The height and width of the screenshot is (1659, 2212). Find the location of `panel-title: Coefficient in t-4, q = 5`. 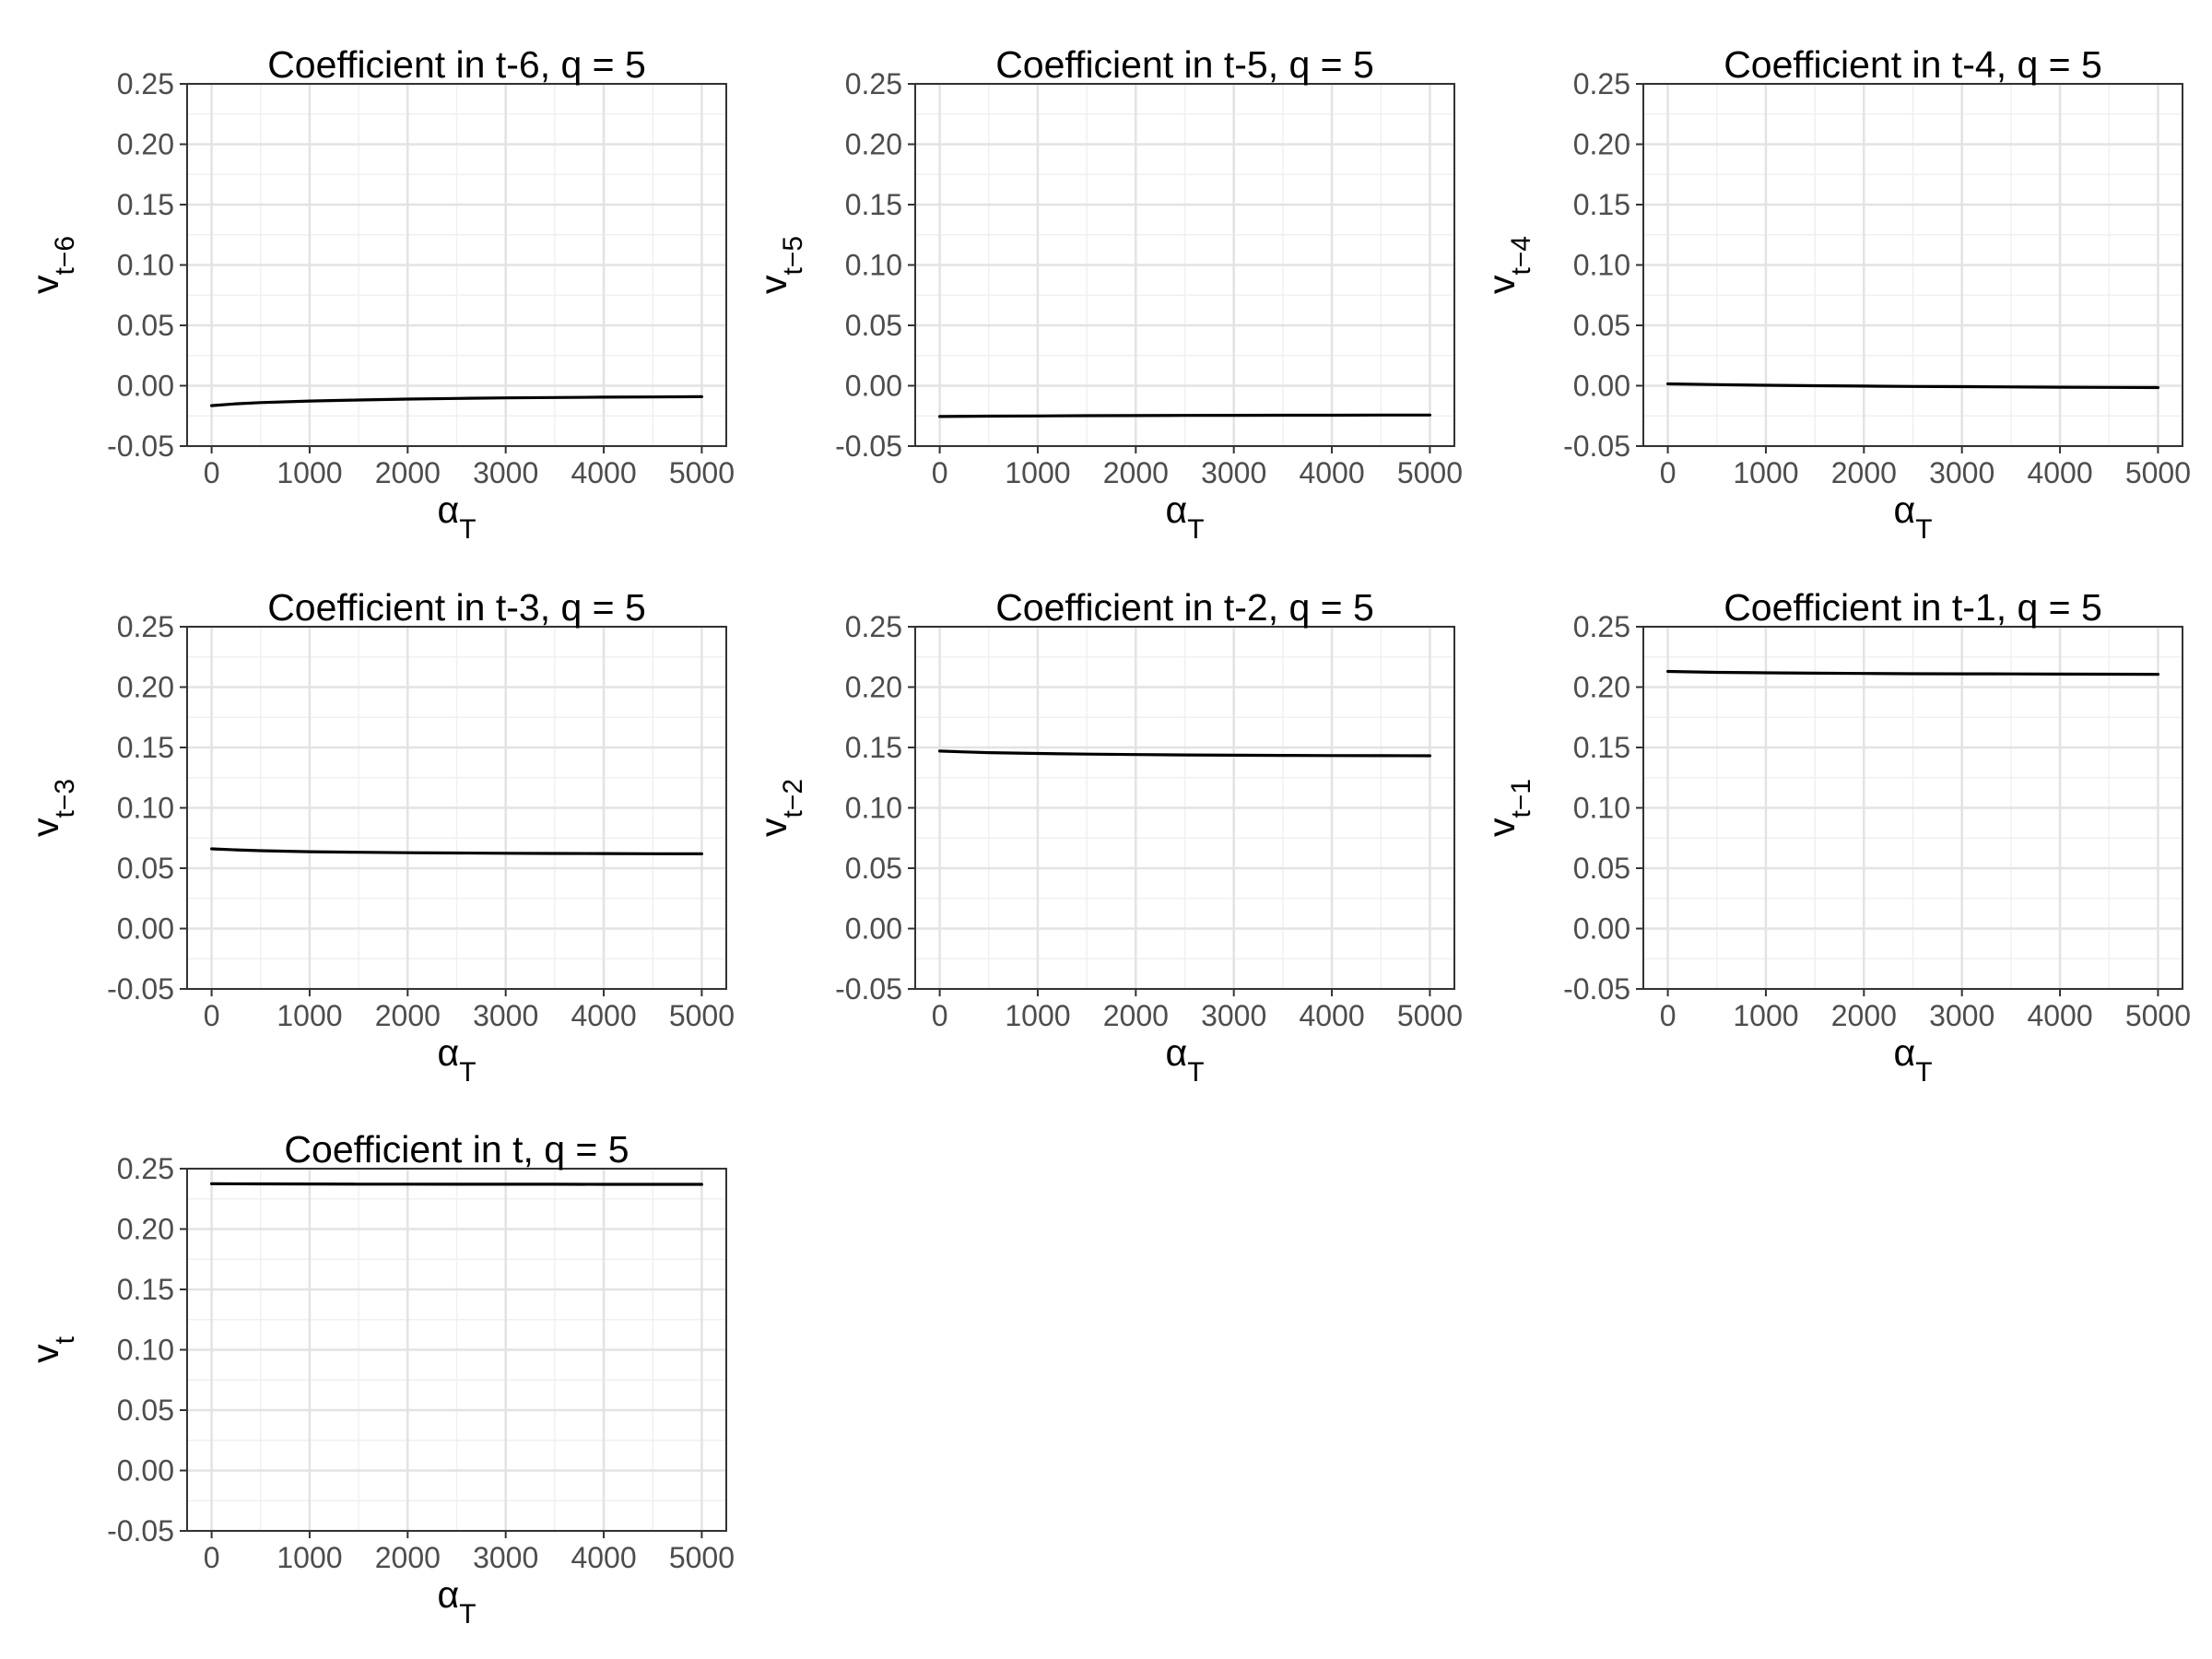

panel-title: Coefficient in t-4, q = 5 is located at coordinates (1913, 64).